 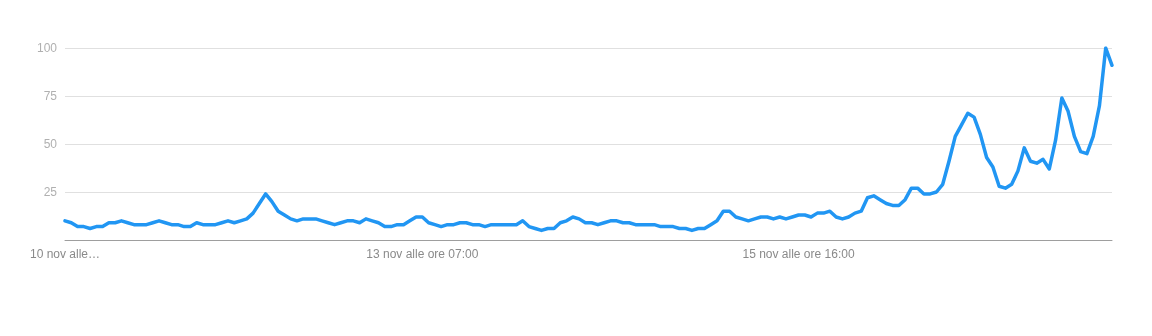 I want to click on y-tick-label: 75, so click(x=50, y=96).